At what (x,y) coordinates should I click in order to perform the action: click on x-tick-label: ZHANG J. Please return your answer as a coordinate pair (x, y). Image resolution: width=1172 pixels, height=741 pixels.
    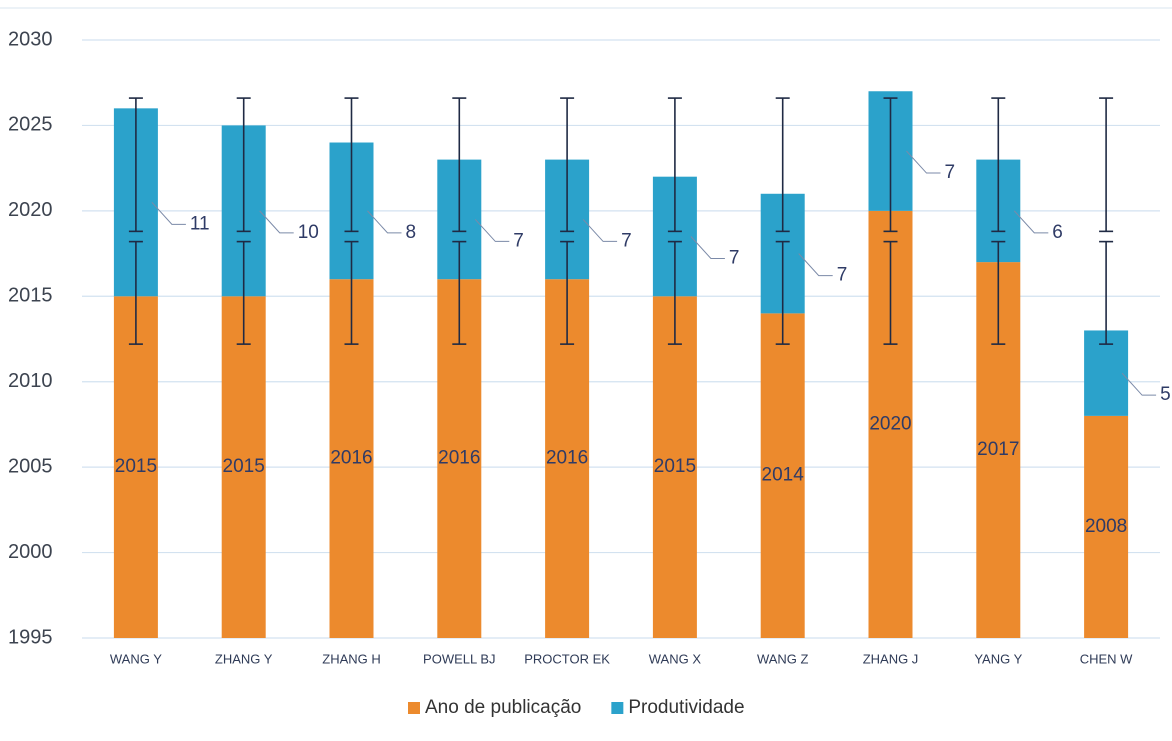
    Looking at the image, I should click on (891, 658).